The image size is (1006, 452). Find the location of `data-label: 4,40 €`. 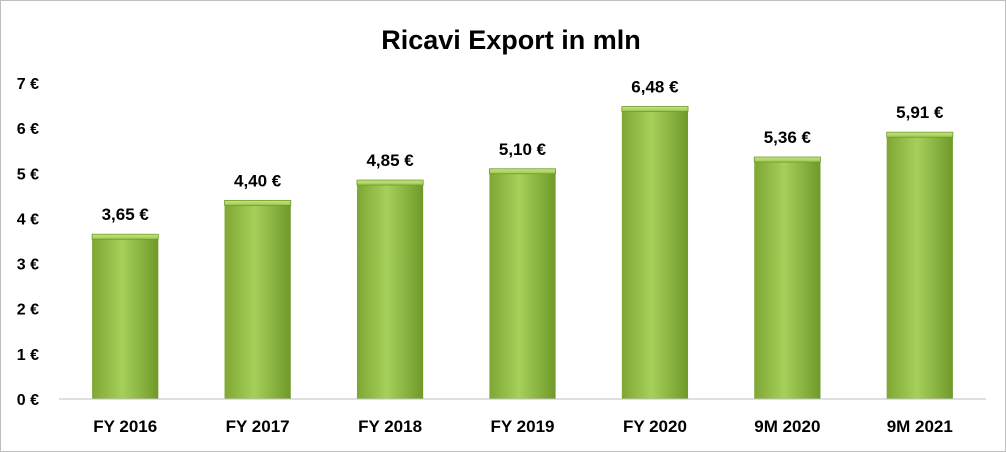

data-label: 4,40 € is located at coordinates (258, 180).